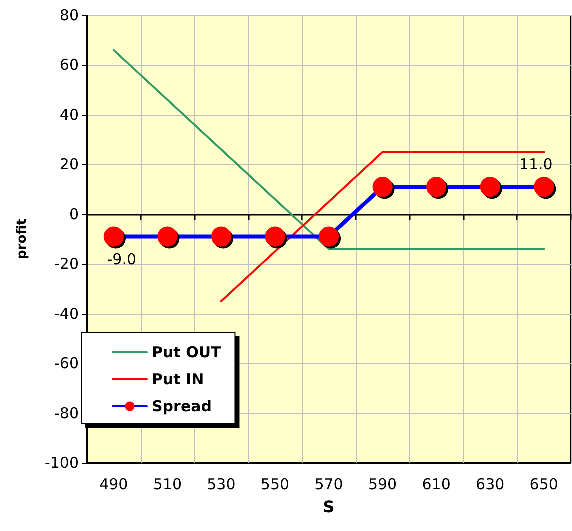 This screenshot has height=531, width=572. What do you see at coordinates (22, 239) in the screenshot?
I see `y-axis-title: profit` at bounding box center [22, 239].